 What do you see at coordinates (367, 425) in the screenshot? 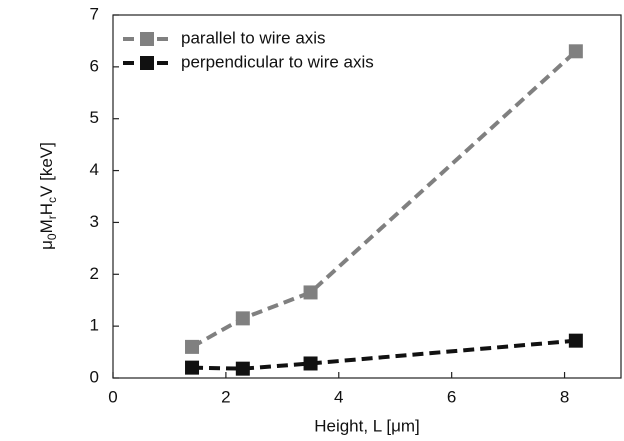
I see `x-axis-label: Height, L [μm]` at bounding box center [367, 425].